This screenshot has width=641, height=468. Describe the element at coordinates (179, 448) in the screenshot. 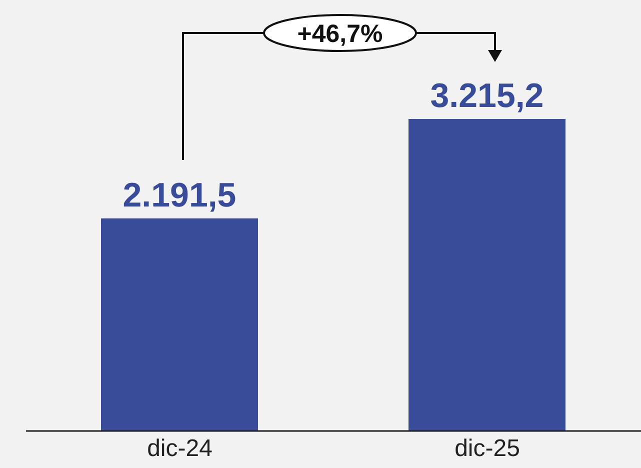

I see `x-tick-label: dic-24` at that location.